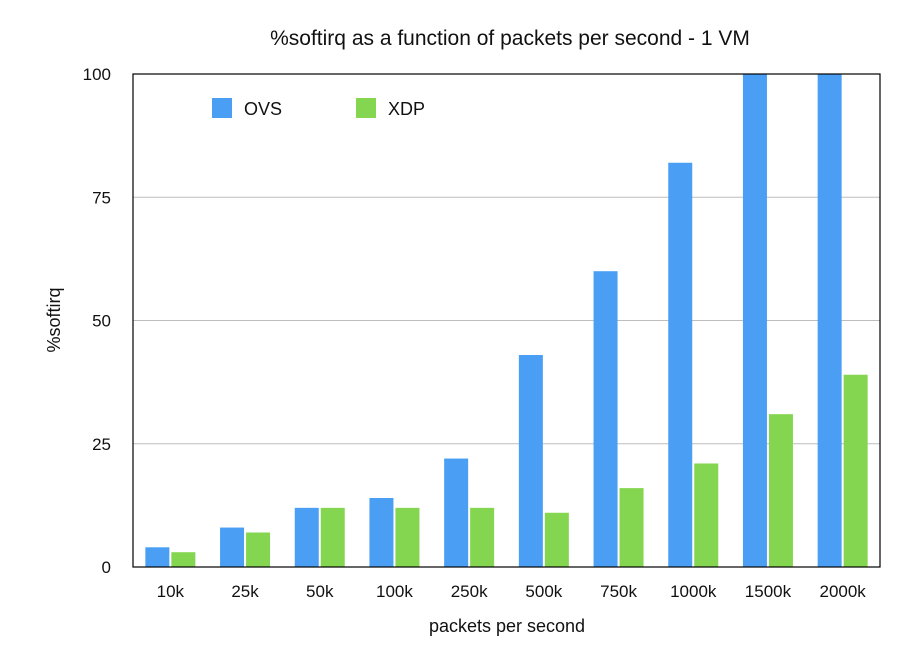  Describe the element at coordinates (855, 470) in the screenshot. I see `bar-xdp-2000k` at that location.